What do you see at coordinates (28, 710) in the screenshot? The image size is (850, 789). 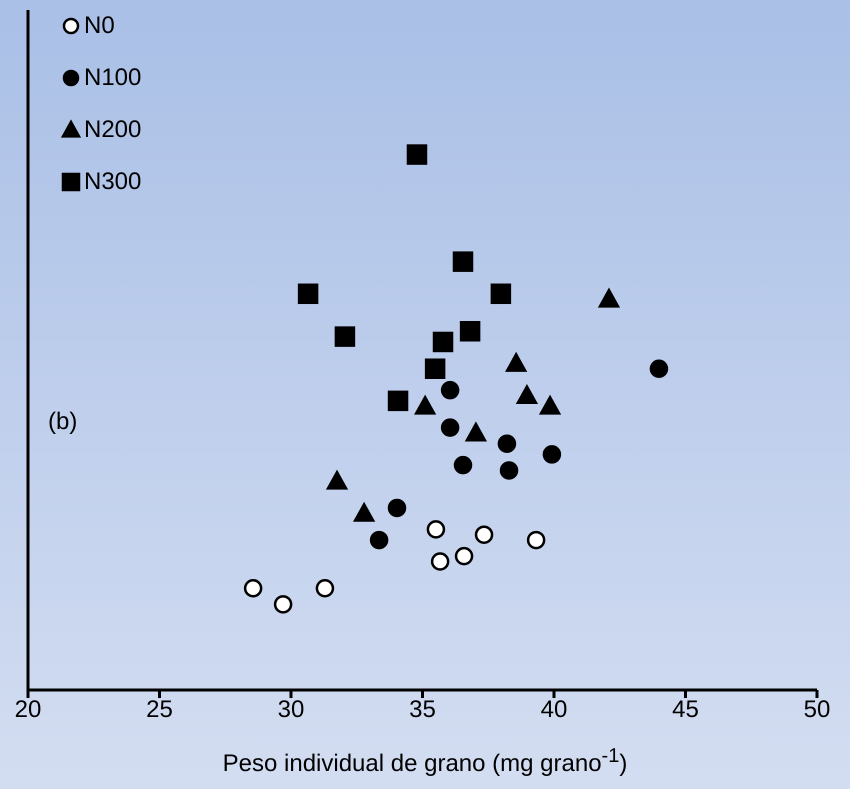 I see `x-tick-label: 20` at bounding box center [28, 710].